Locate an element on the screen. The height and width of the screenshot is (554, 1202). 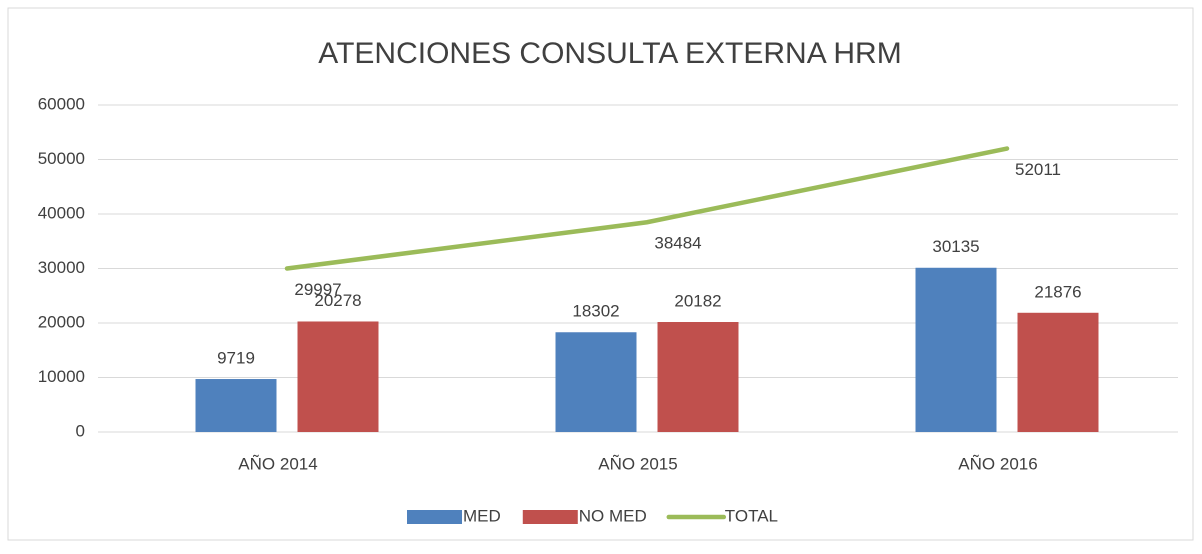
data-label: 30135 is located at coordinates (955, 246).